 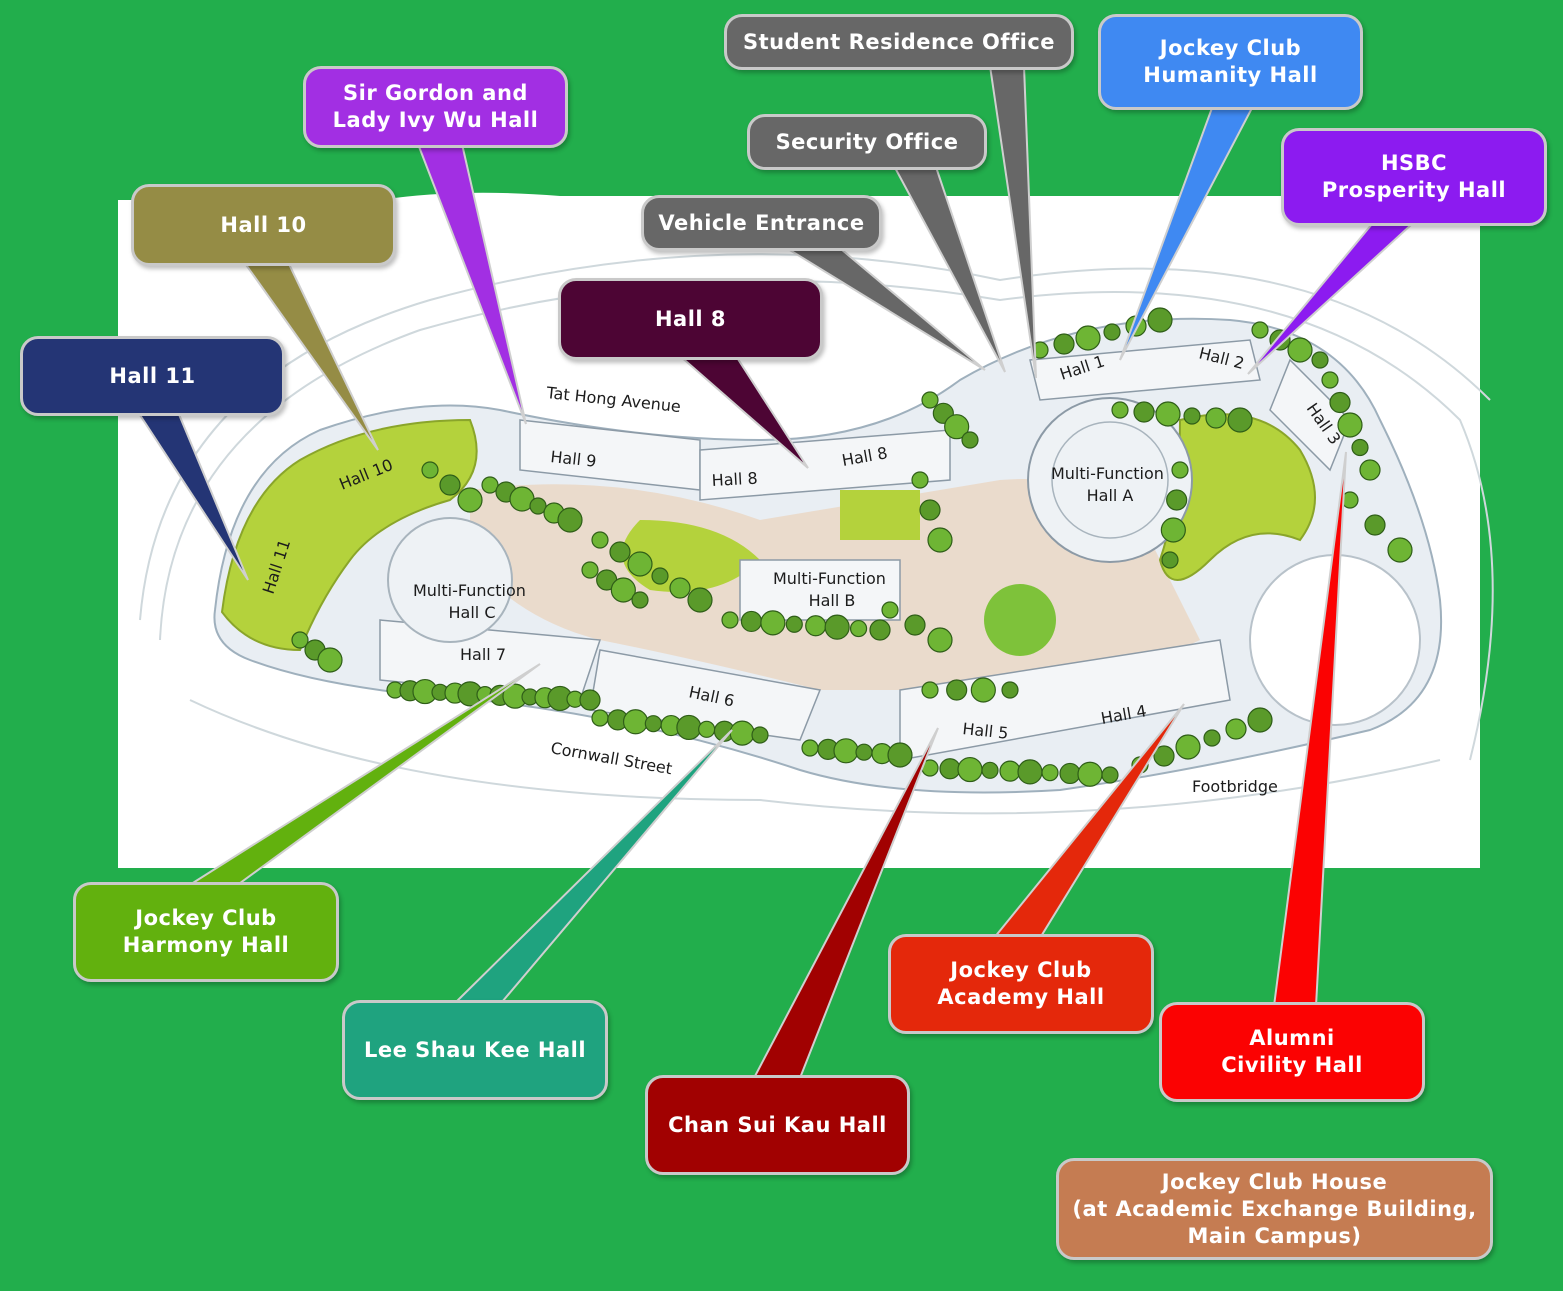 I want to click on callout-humanity-hall-line-2: Humanity Hall, so click(x=1230, y=75).